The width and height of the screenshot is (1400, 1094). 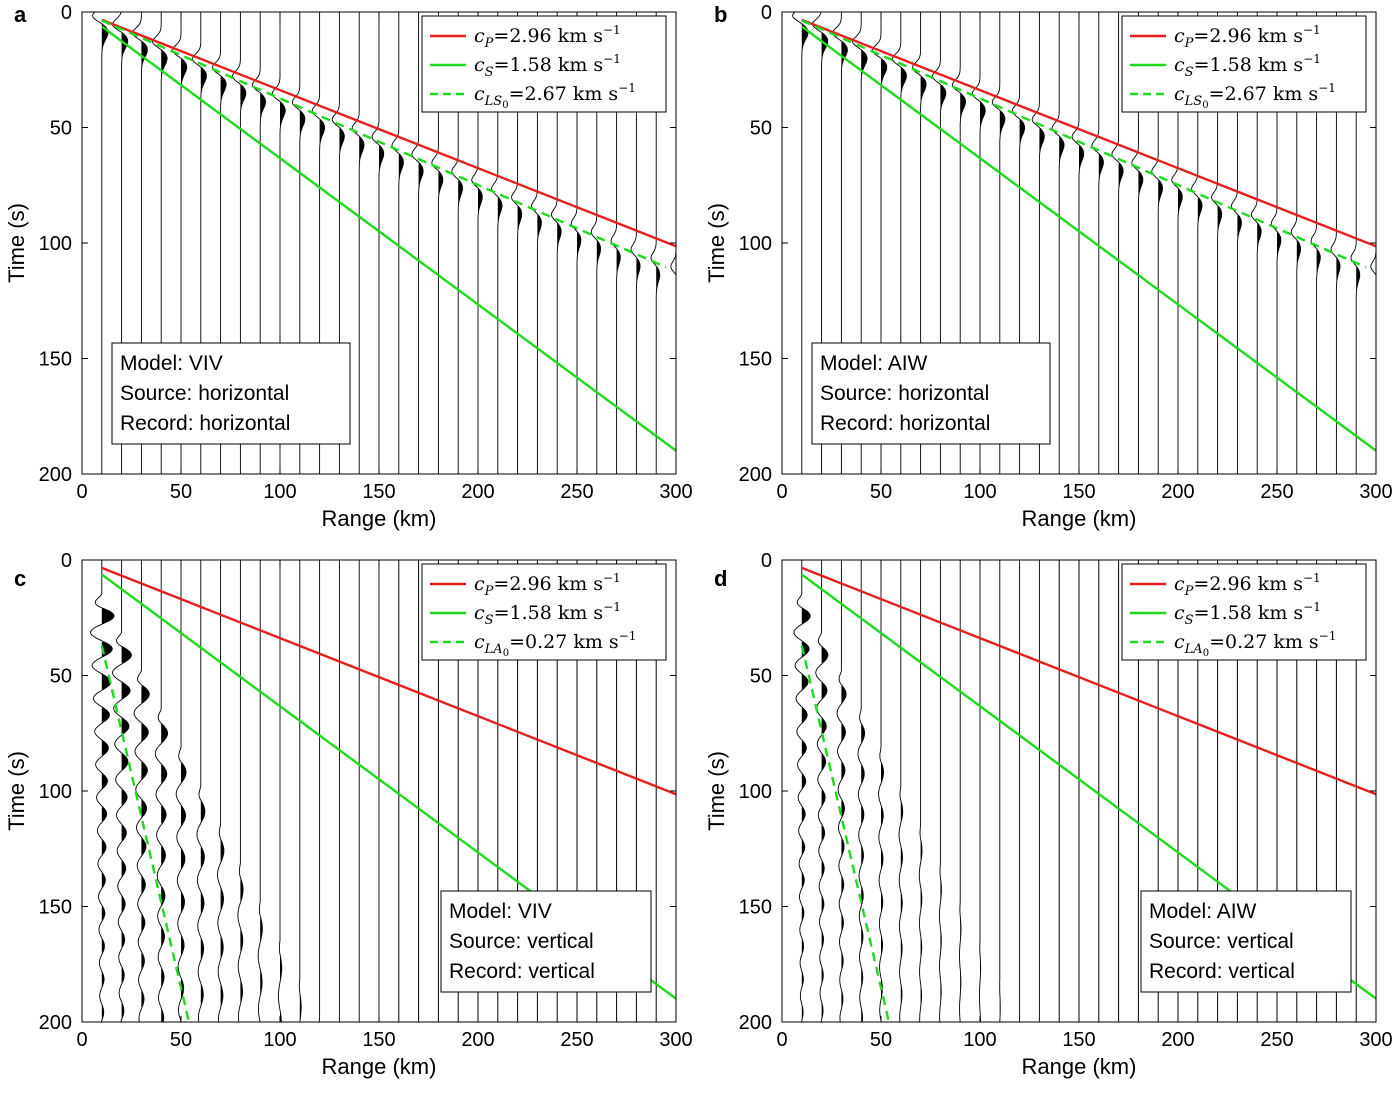 I want to click on legend-subscript: LA, so click(x=1193, y=649).